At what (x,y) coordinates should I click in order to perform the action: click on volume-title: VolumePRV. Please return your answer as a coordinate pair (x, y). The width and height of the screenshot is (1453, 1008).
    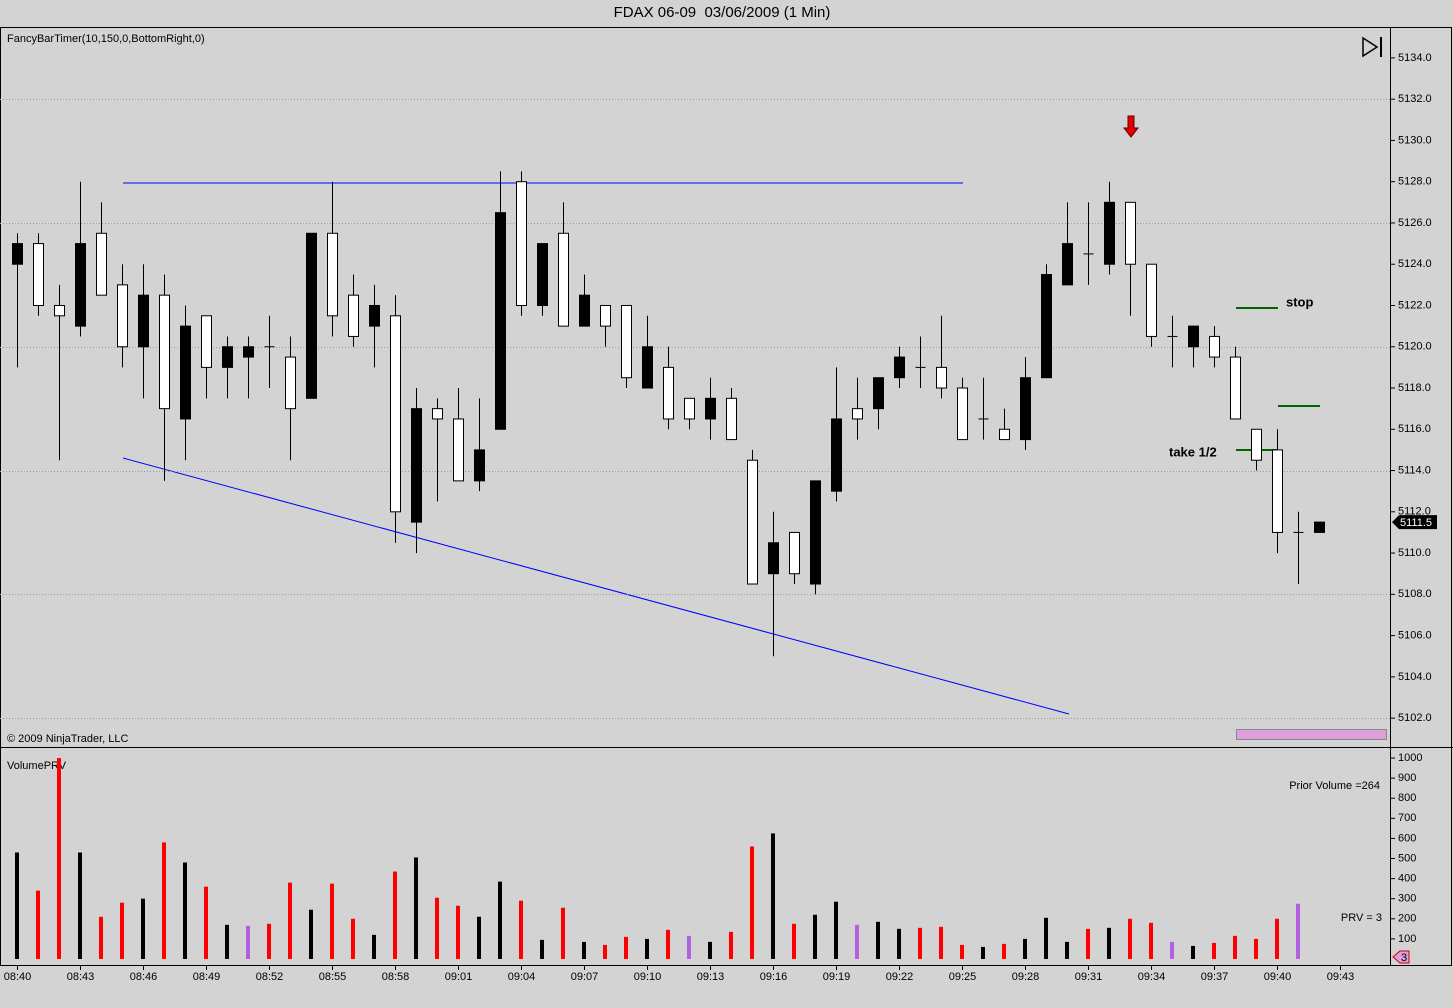
    Looking at the image, I should click on (37, 766).